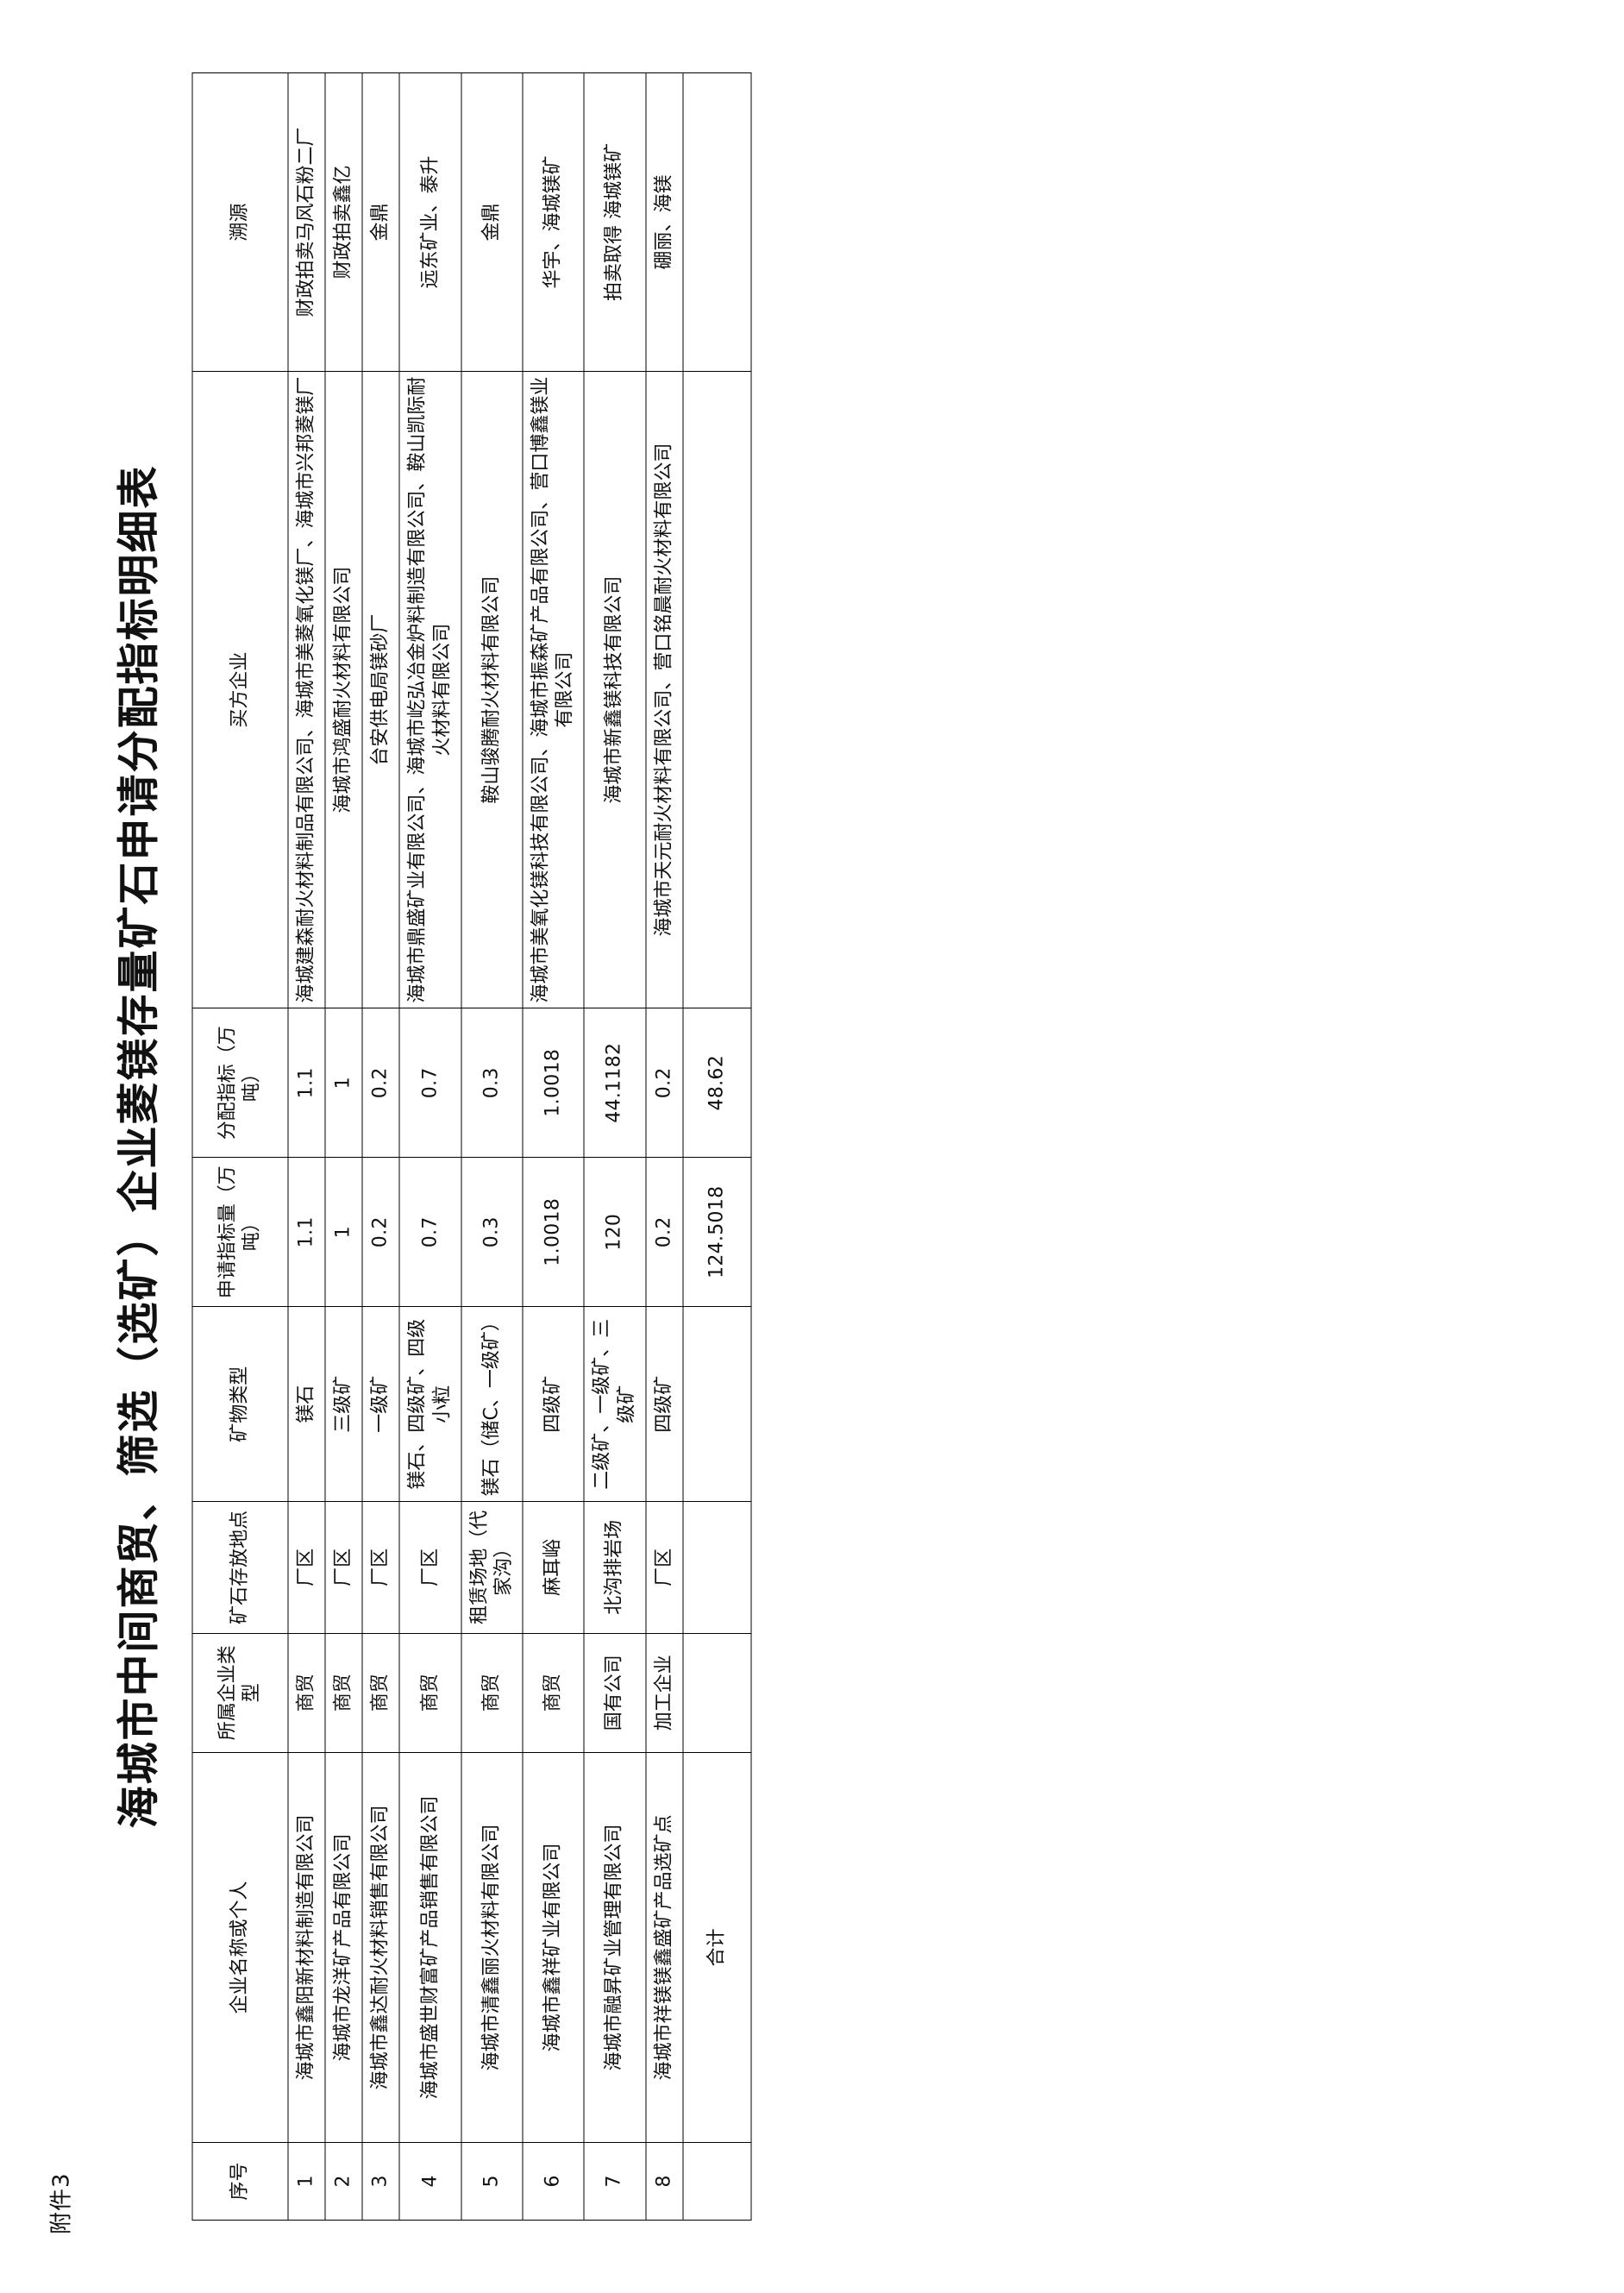 Image resolution: width=1624 pixels, height=2293 pixels. What do you see at coordinates (429, 1404) in the screenshot?
I see `cell-mineral: 镁石、四级矿、四级小粒` at bounding box center [429, 1404].